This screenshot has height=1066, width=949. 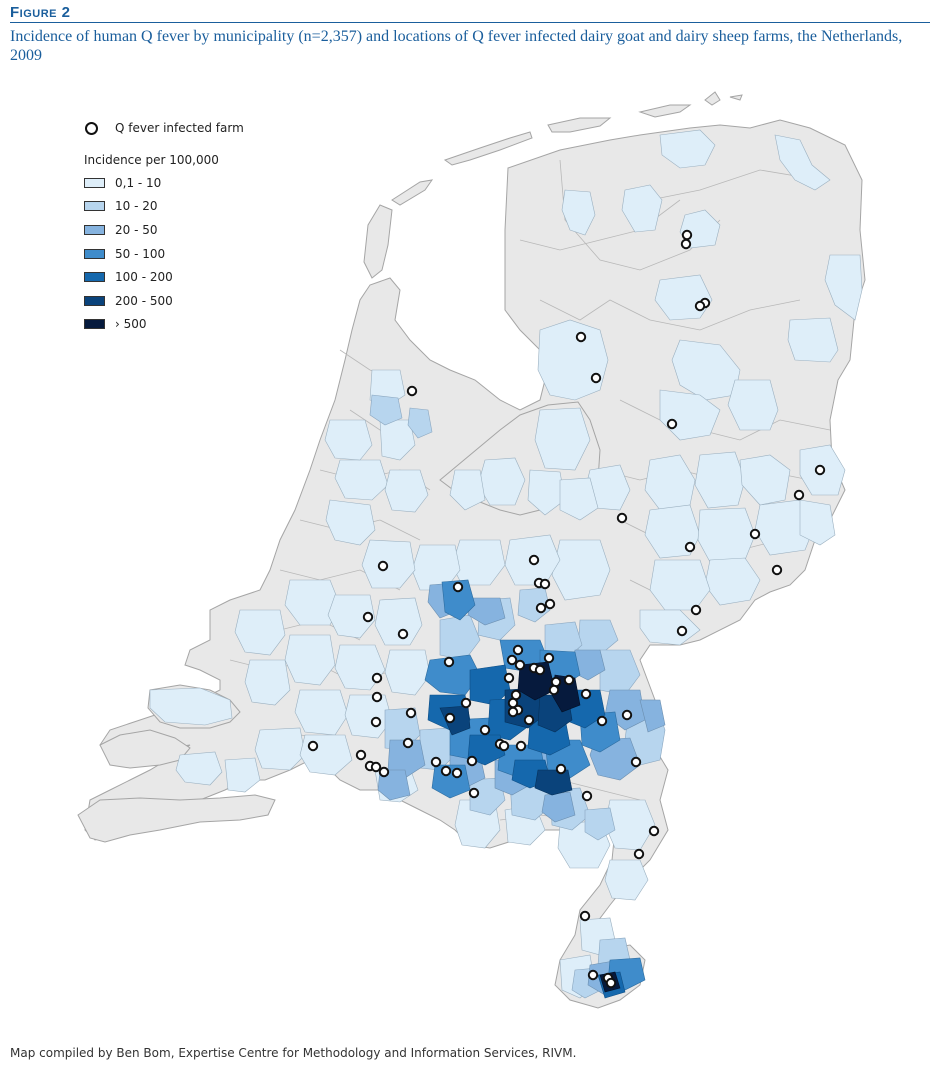 I want to click on legend-class-label: 50 - 100, so click(x=140, y=253).